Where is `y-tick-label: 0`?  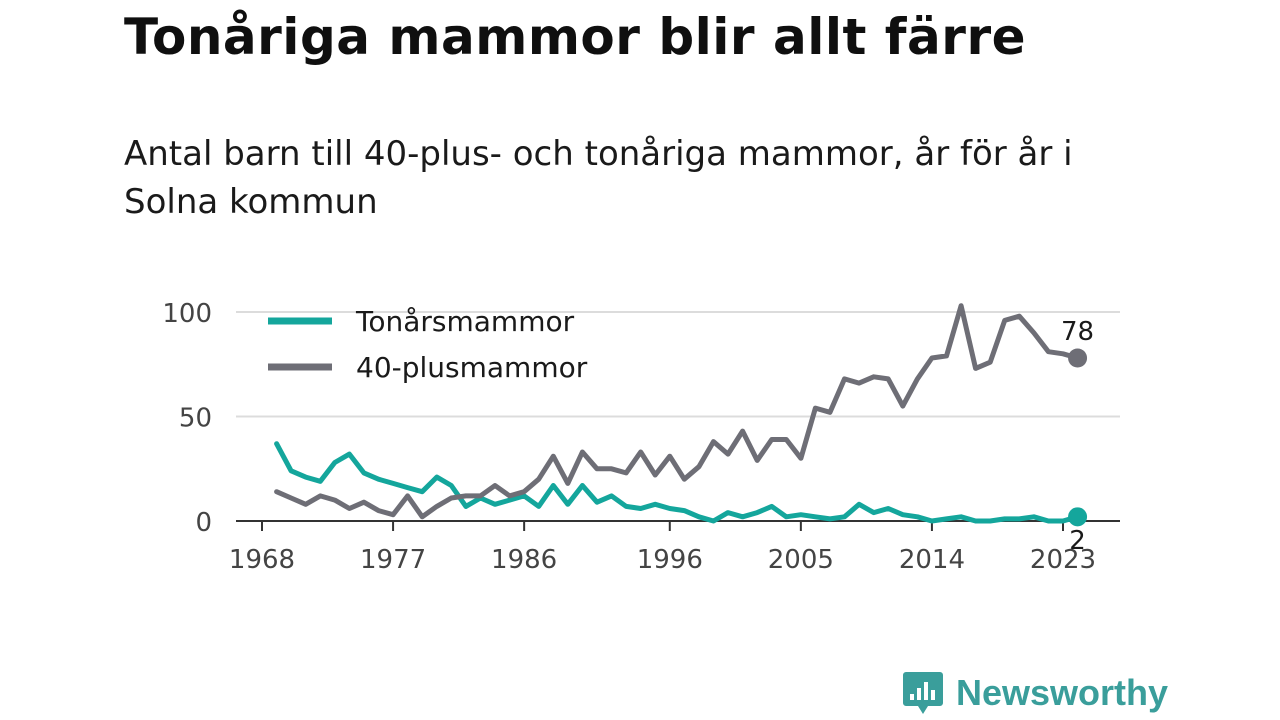
y-tick-label: 0 is located at coordinates (203, 523).